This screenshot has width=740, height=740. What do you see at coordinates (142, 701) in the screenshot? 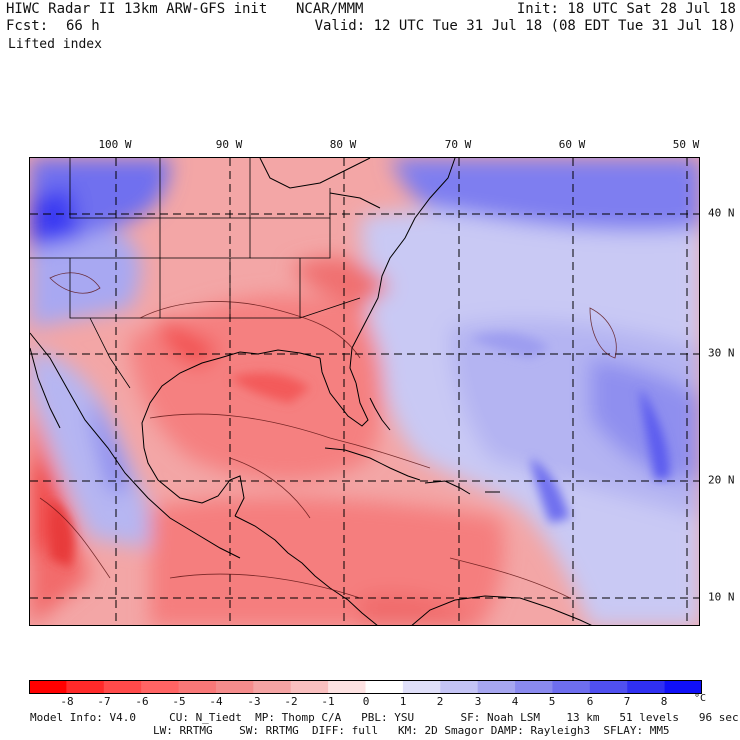
I see `colorbar-tick: -6` at bounding box center [142, 701].